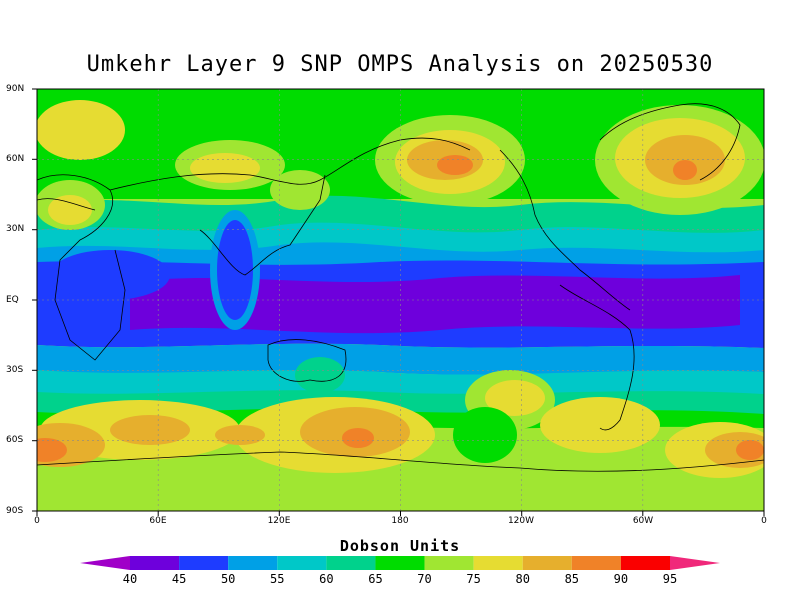  What do you see at coordinates (643, 521) in the screenshot?
I see `lon-label-60w: 60W` at bounding box center [643, 521].